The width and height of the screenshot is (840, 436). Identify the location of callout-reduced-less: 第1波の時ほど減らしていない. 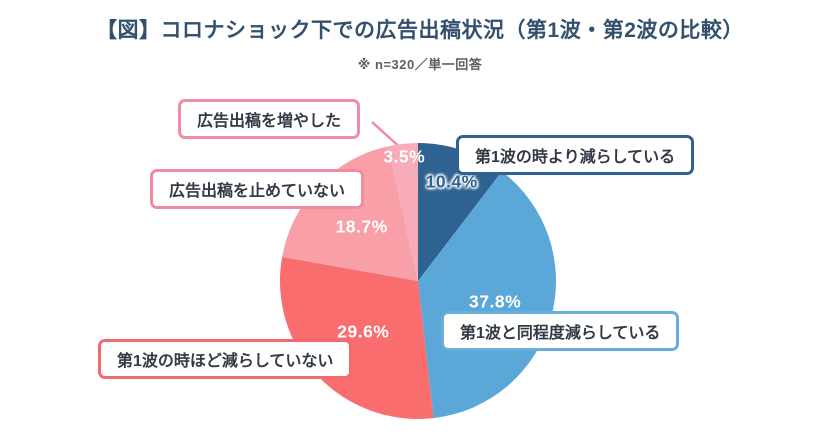
(225, 359).